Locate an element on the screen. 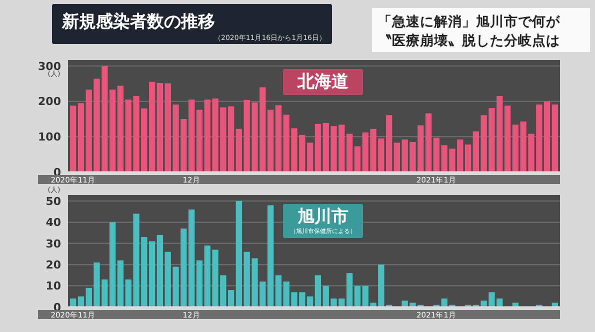 The width and height of the screenshot is (595, 332). y-tick-label: 40 is located at coordinates (54, 223).